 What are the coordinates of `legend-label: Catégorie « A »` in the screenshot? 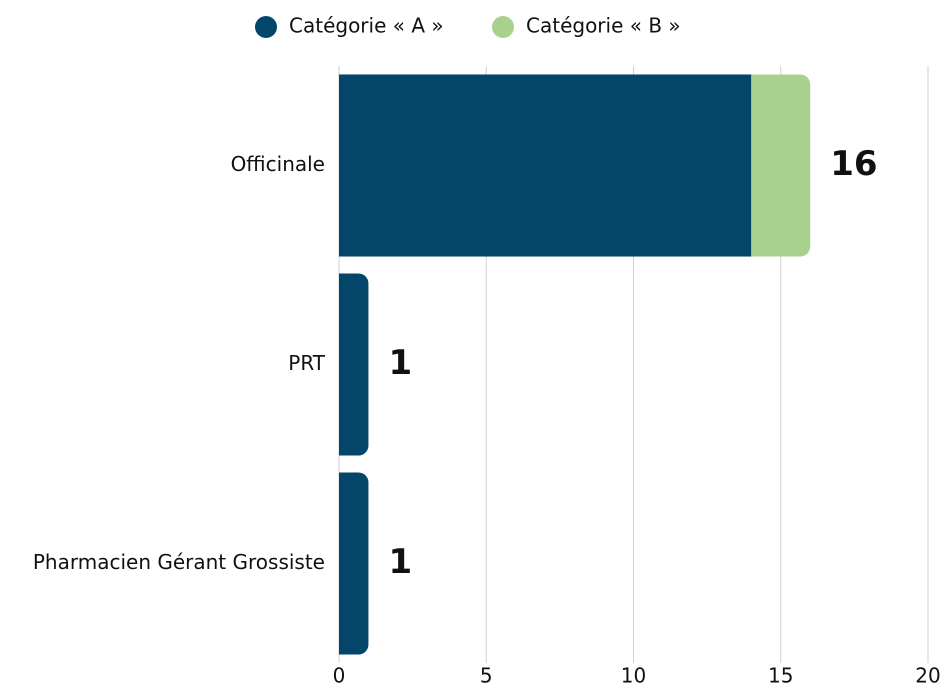 It's located at (366, 26).